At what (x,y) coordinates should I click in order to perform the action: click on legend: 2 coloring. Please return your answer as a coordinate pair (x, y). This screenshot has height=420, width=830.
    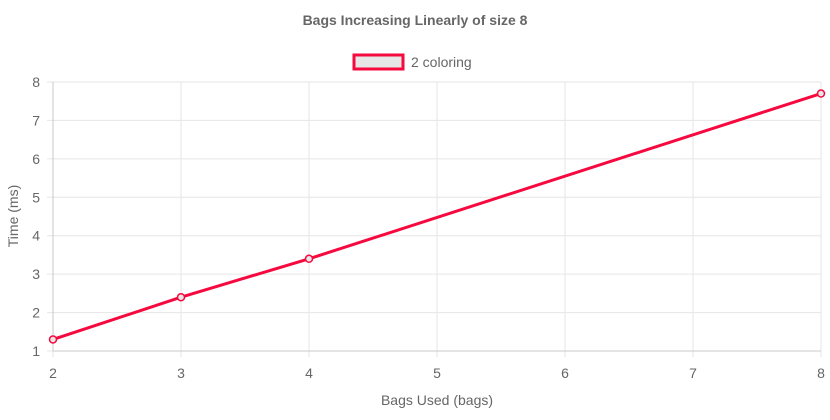
    Looking at the image, I should click on (412, 62).